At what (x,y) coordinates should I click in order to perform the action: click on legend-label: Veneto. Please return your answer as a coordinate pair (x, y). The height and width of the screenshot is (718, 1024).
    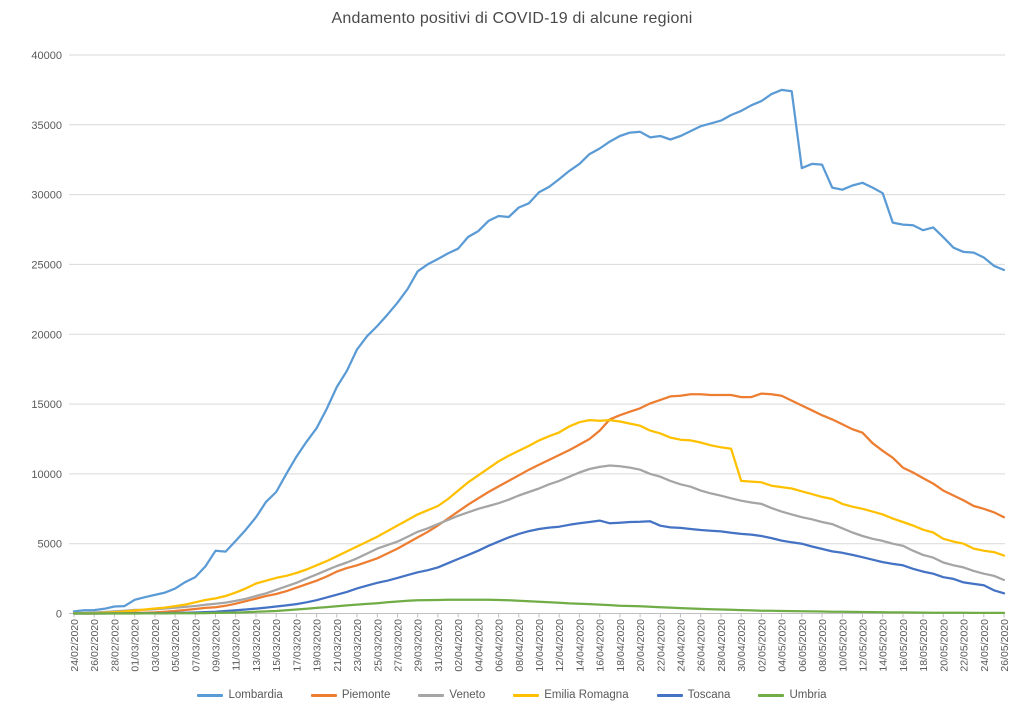
    Looking at the image, I should click on (467, 695).